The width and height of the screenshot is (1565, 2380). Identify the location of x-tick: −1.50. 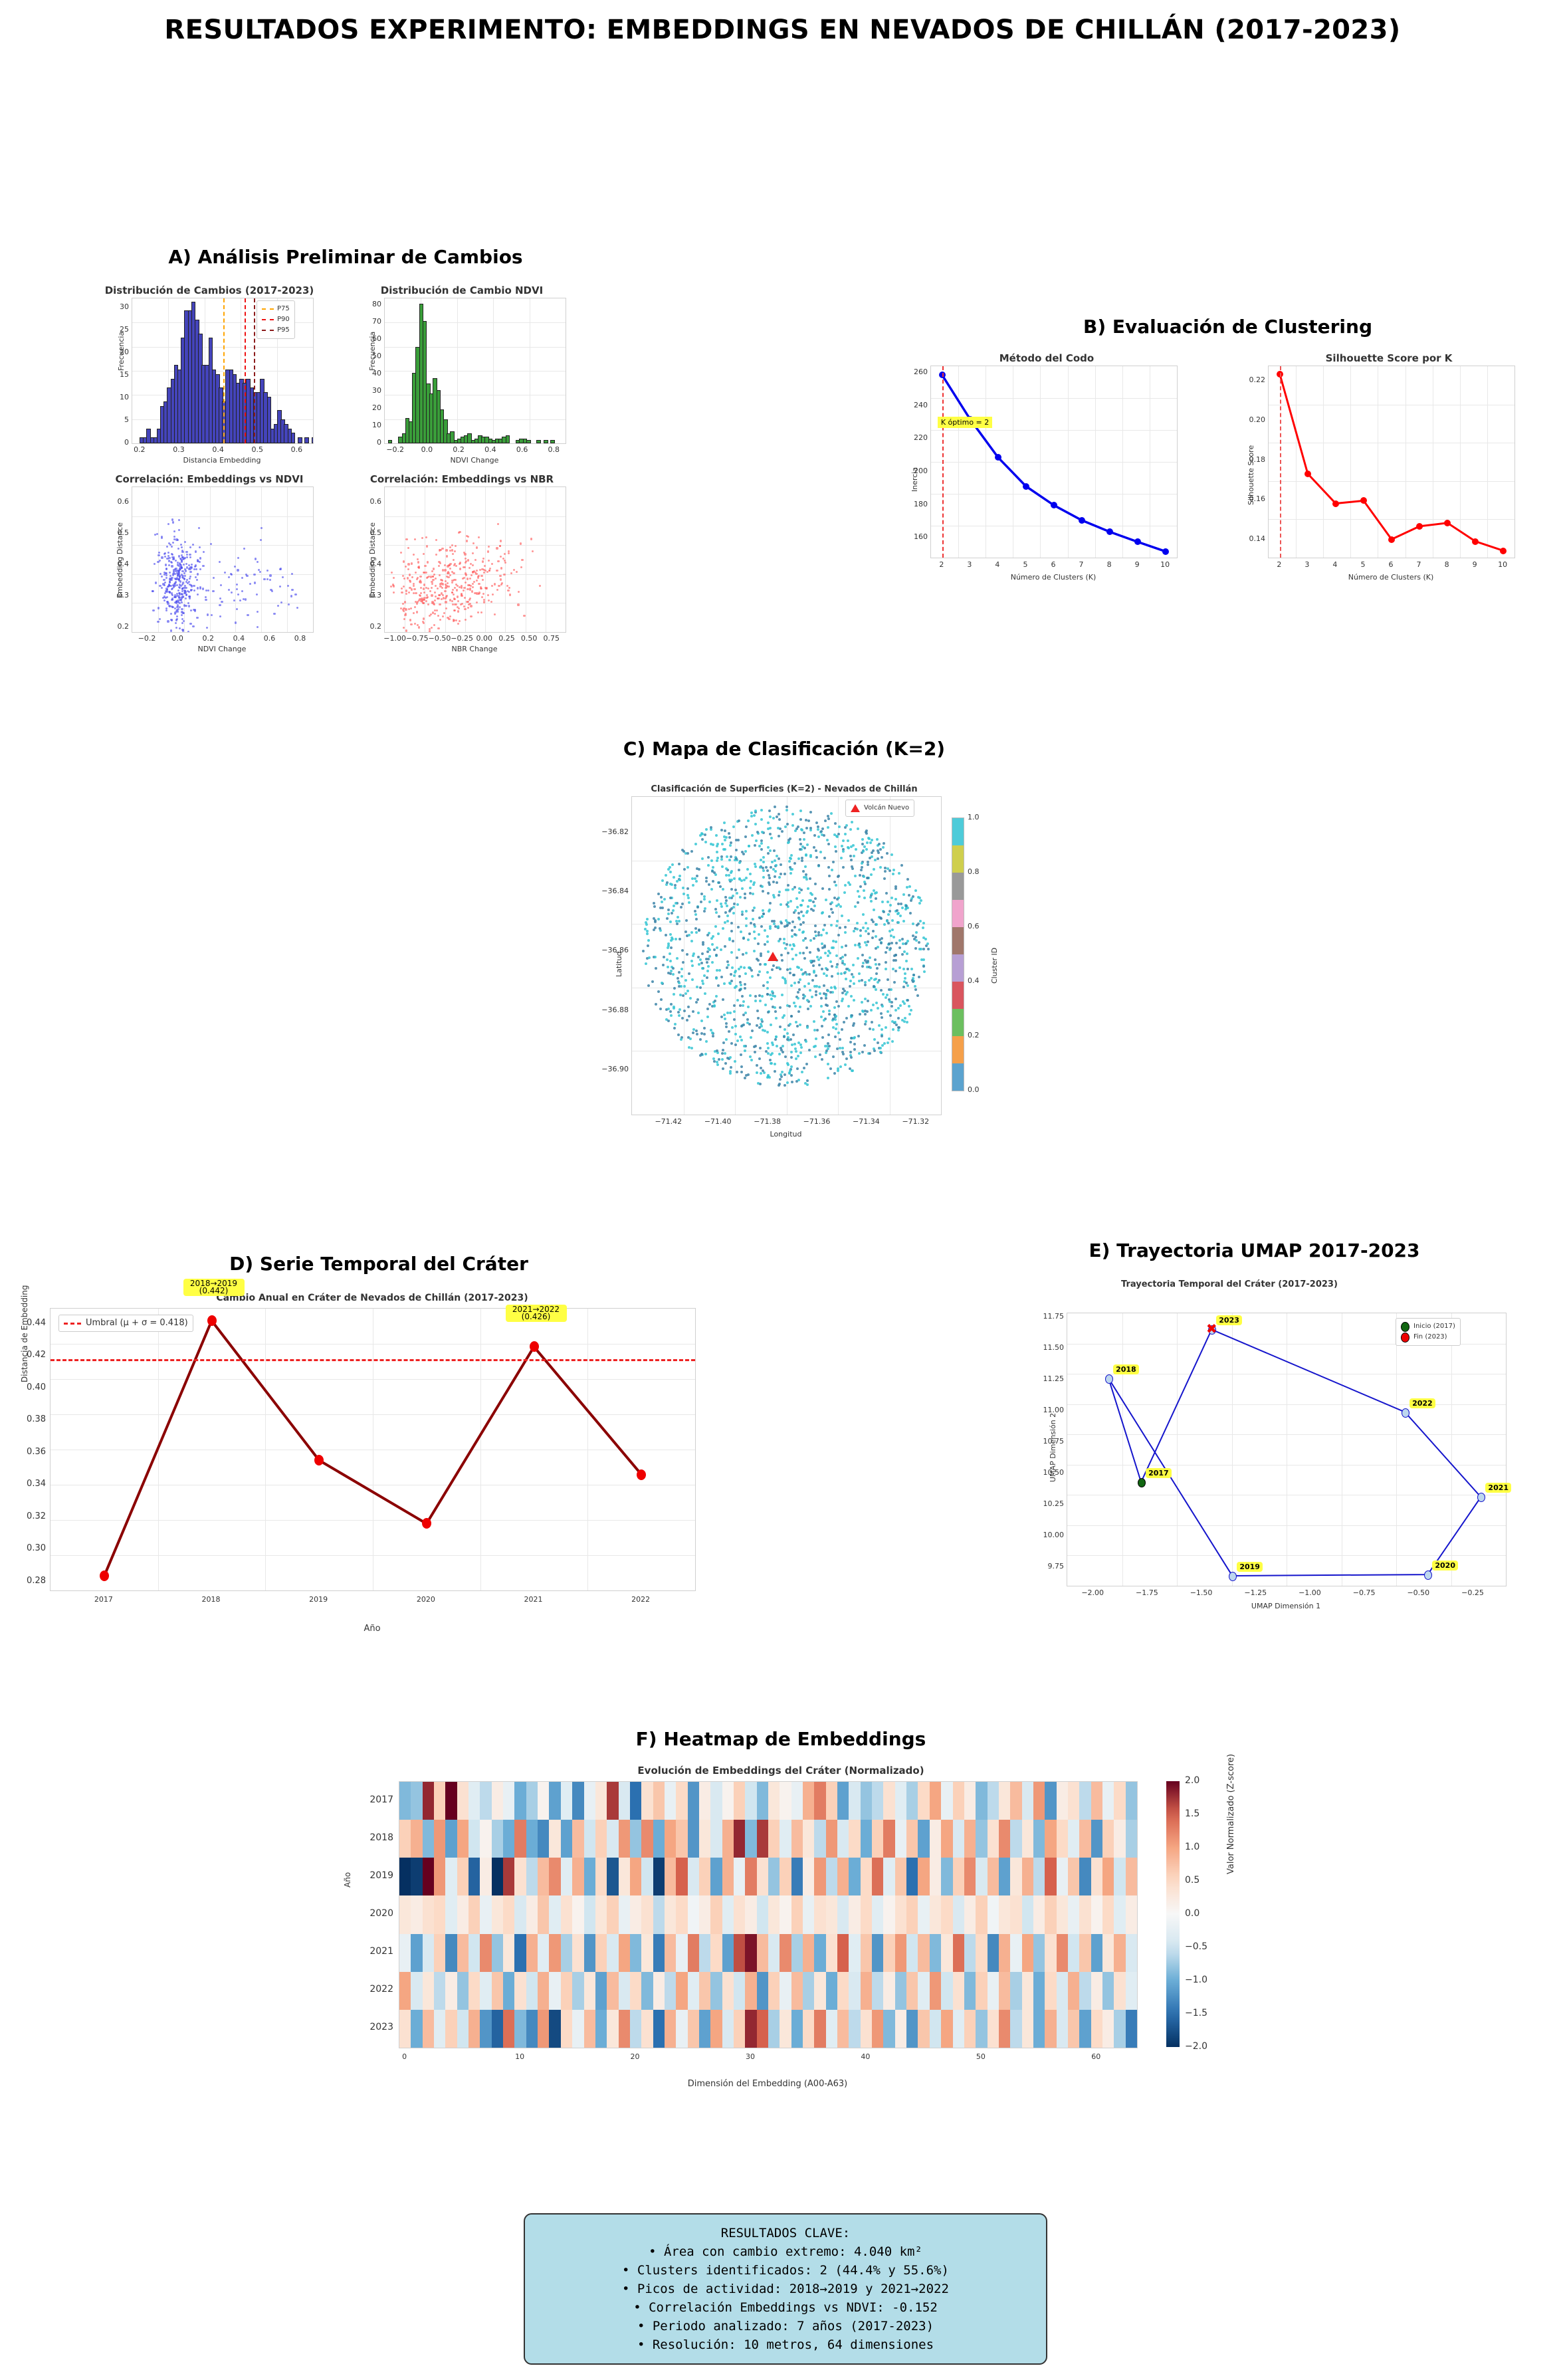
(1201, 1592).